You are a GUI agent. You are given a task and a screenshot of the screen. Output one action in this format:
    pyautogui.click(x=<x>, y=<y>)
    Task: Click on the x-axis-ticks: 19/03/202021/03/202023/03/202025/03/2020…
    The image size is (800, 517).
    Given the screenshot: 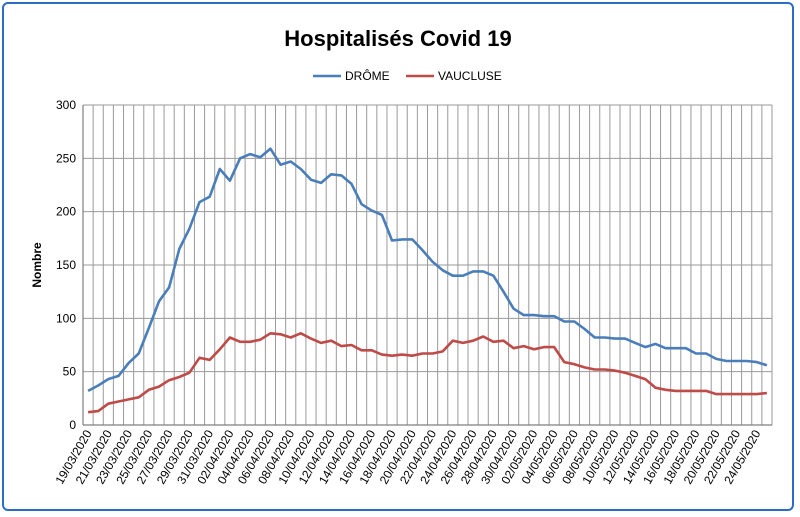 What is the action you would take?
    pyautogui.click(x=408, y=456)
    